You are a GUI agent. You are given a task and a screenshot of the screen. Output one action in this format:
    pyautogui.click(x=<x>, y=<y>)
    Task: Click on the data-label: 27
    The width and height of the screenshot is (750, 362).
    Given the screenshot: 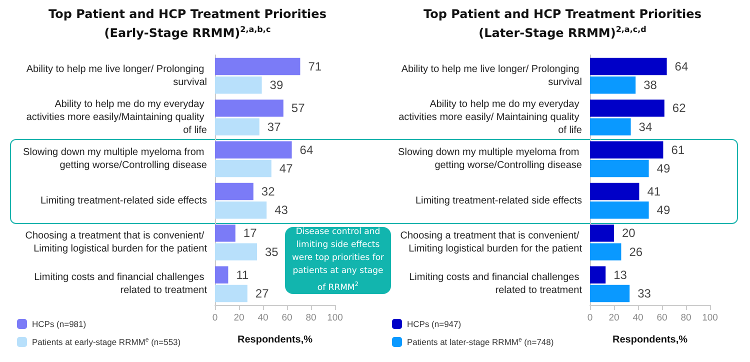 What is the action you would take?
    pyautogui.click(x=262, y=293)
    